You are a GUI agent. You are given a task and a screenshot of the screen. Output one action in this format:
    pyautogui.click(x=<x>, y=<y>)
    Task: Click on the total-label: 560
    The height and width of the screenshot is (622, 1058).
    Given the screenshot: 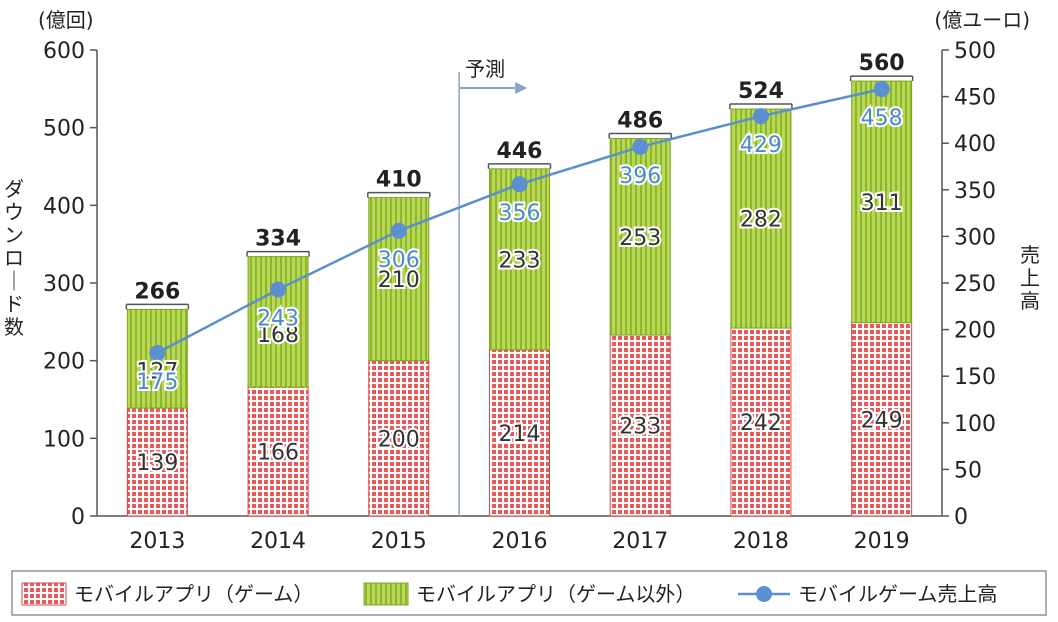 What is the action you would take?
    pyautogui.click(x=882, y=63)
    